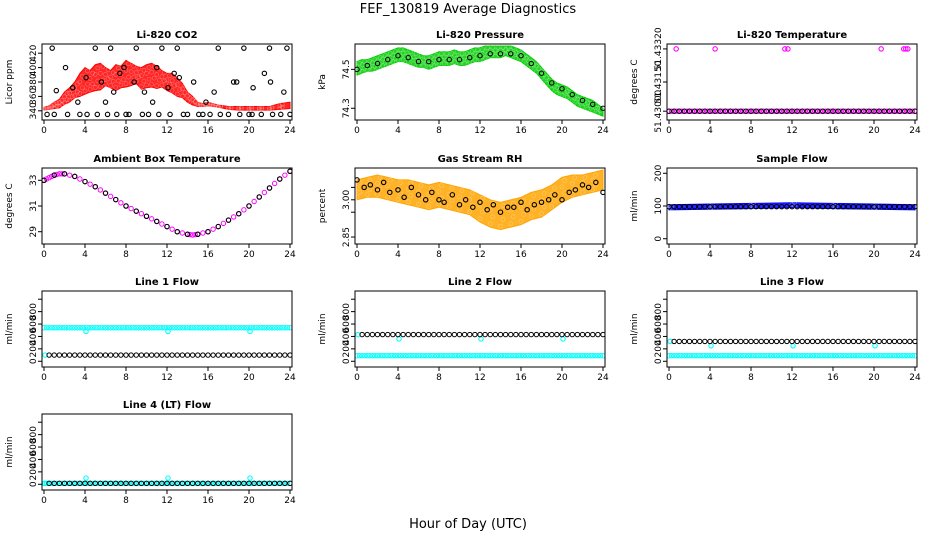  Describe the element at coordinates (34, 81) in the screenshot. I see `y-tick-label: 380` at that location.